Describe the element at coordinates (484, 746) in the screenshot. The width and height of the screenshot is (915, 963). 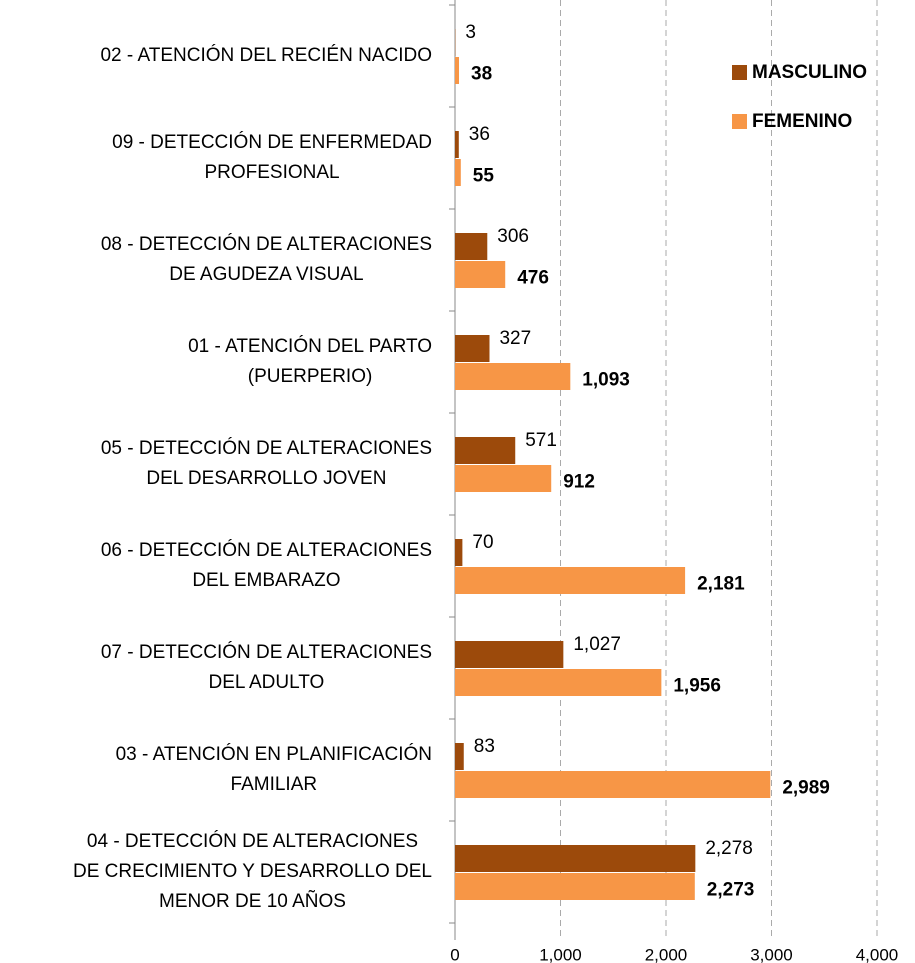
I see `data-label: 83` at that location.